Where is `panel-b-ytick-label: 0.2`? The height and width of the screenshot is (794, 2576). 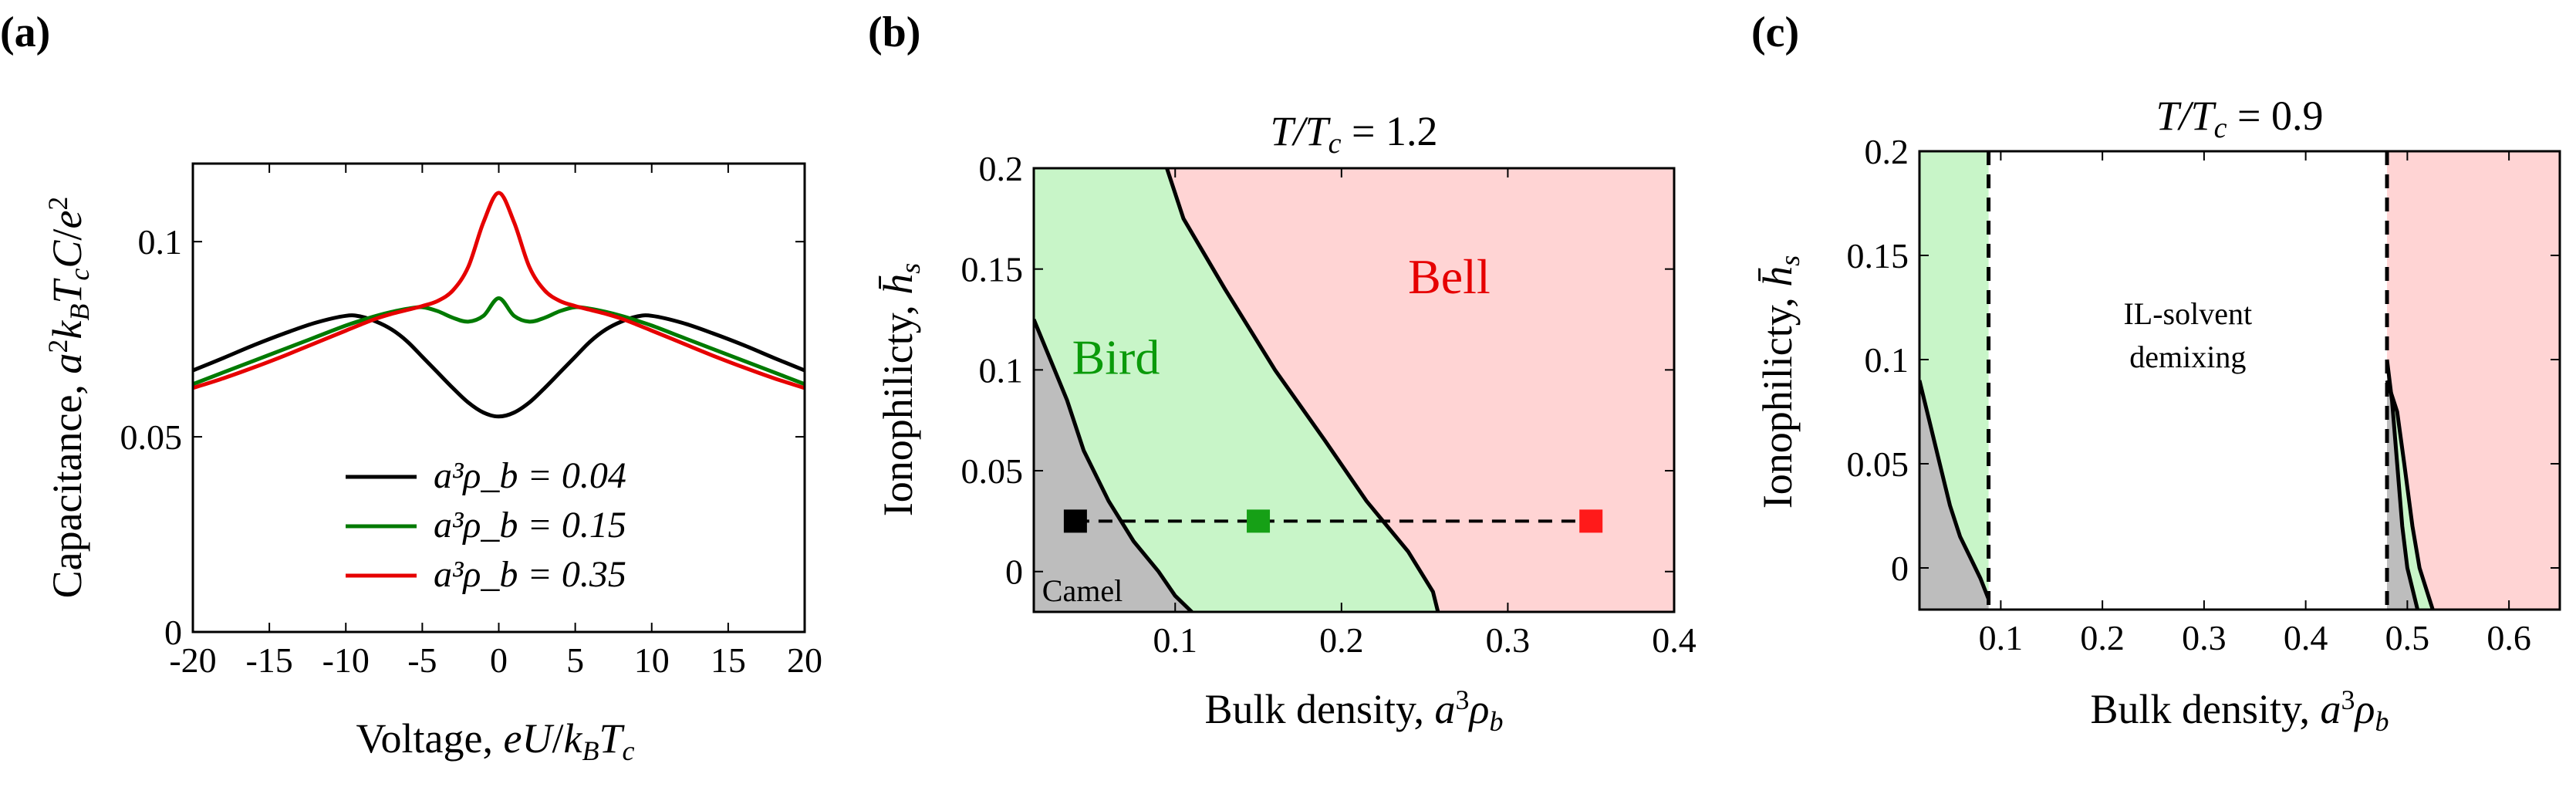
panel-b-ytick-label: 0.2 is located at coordinates (1002, 168).